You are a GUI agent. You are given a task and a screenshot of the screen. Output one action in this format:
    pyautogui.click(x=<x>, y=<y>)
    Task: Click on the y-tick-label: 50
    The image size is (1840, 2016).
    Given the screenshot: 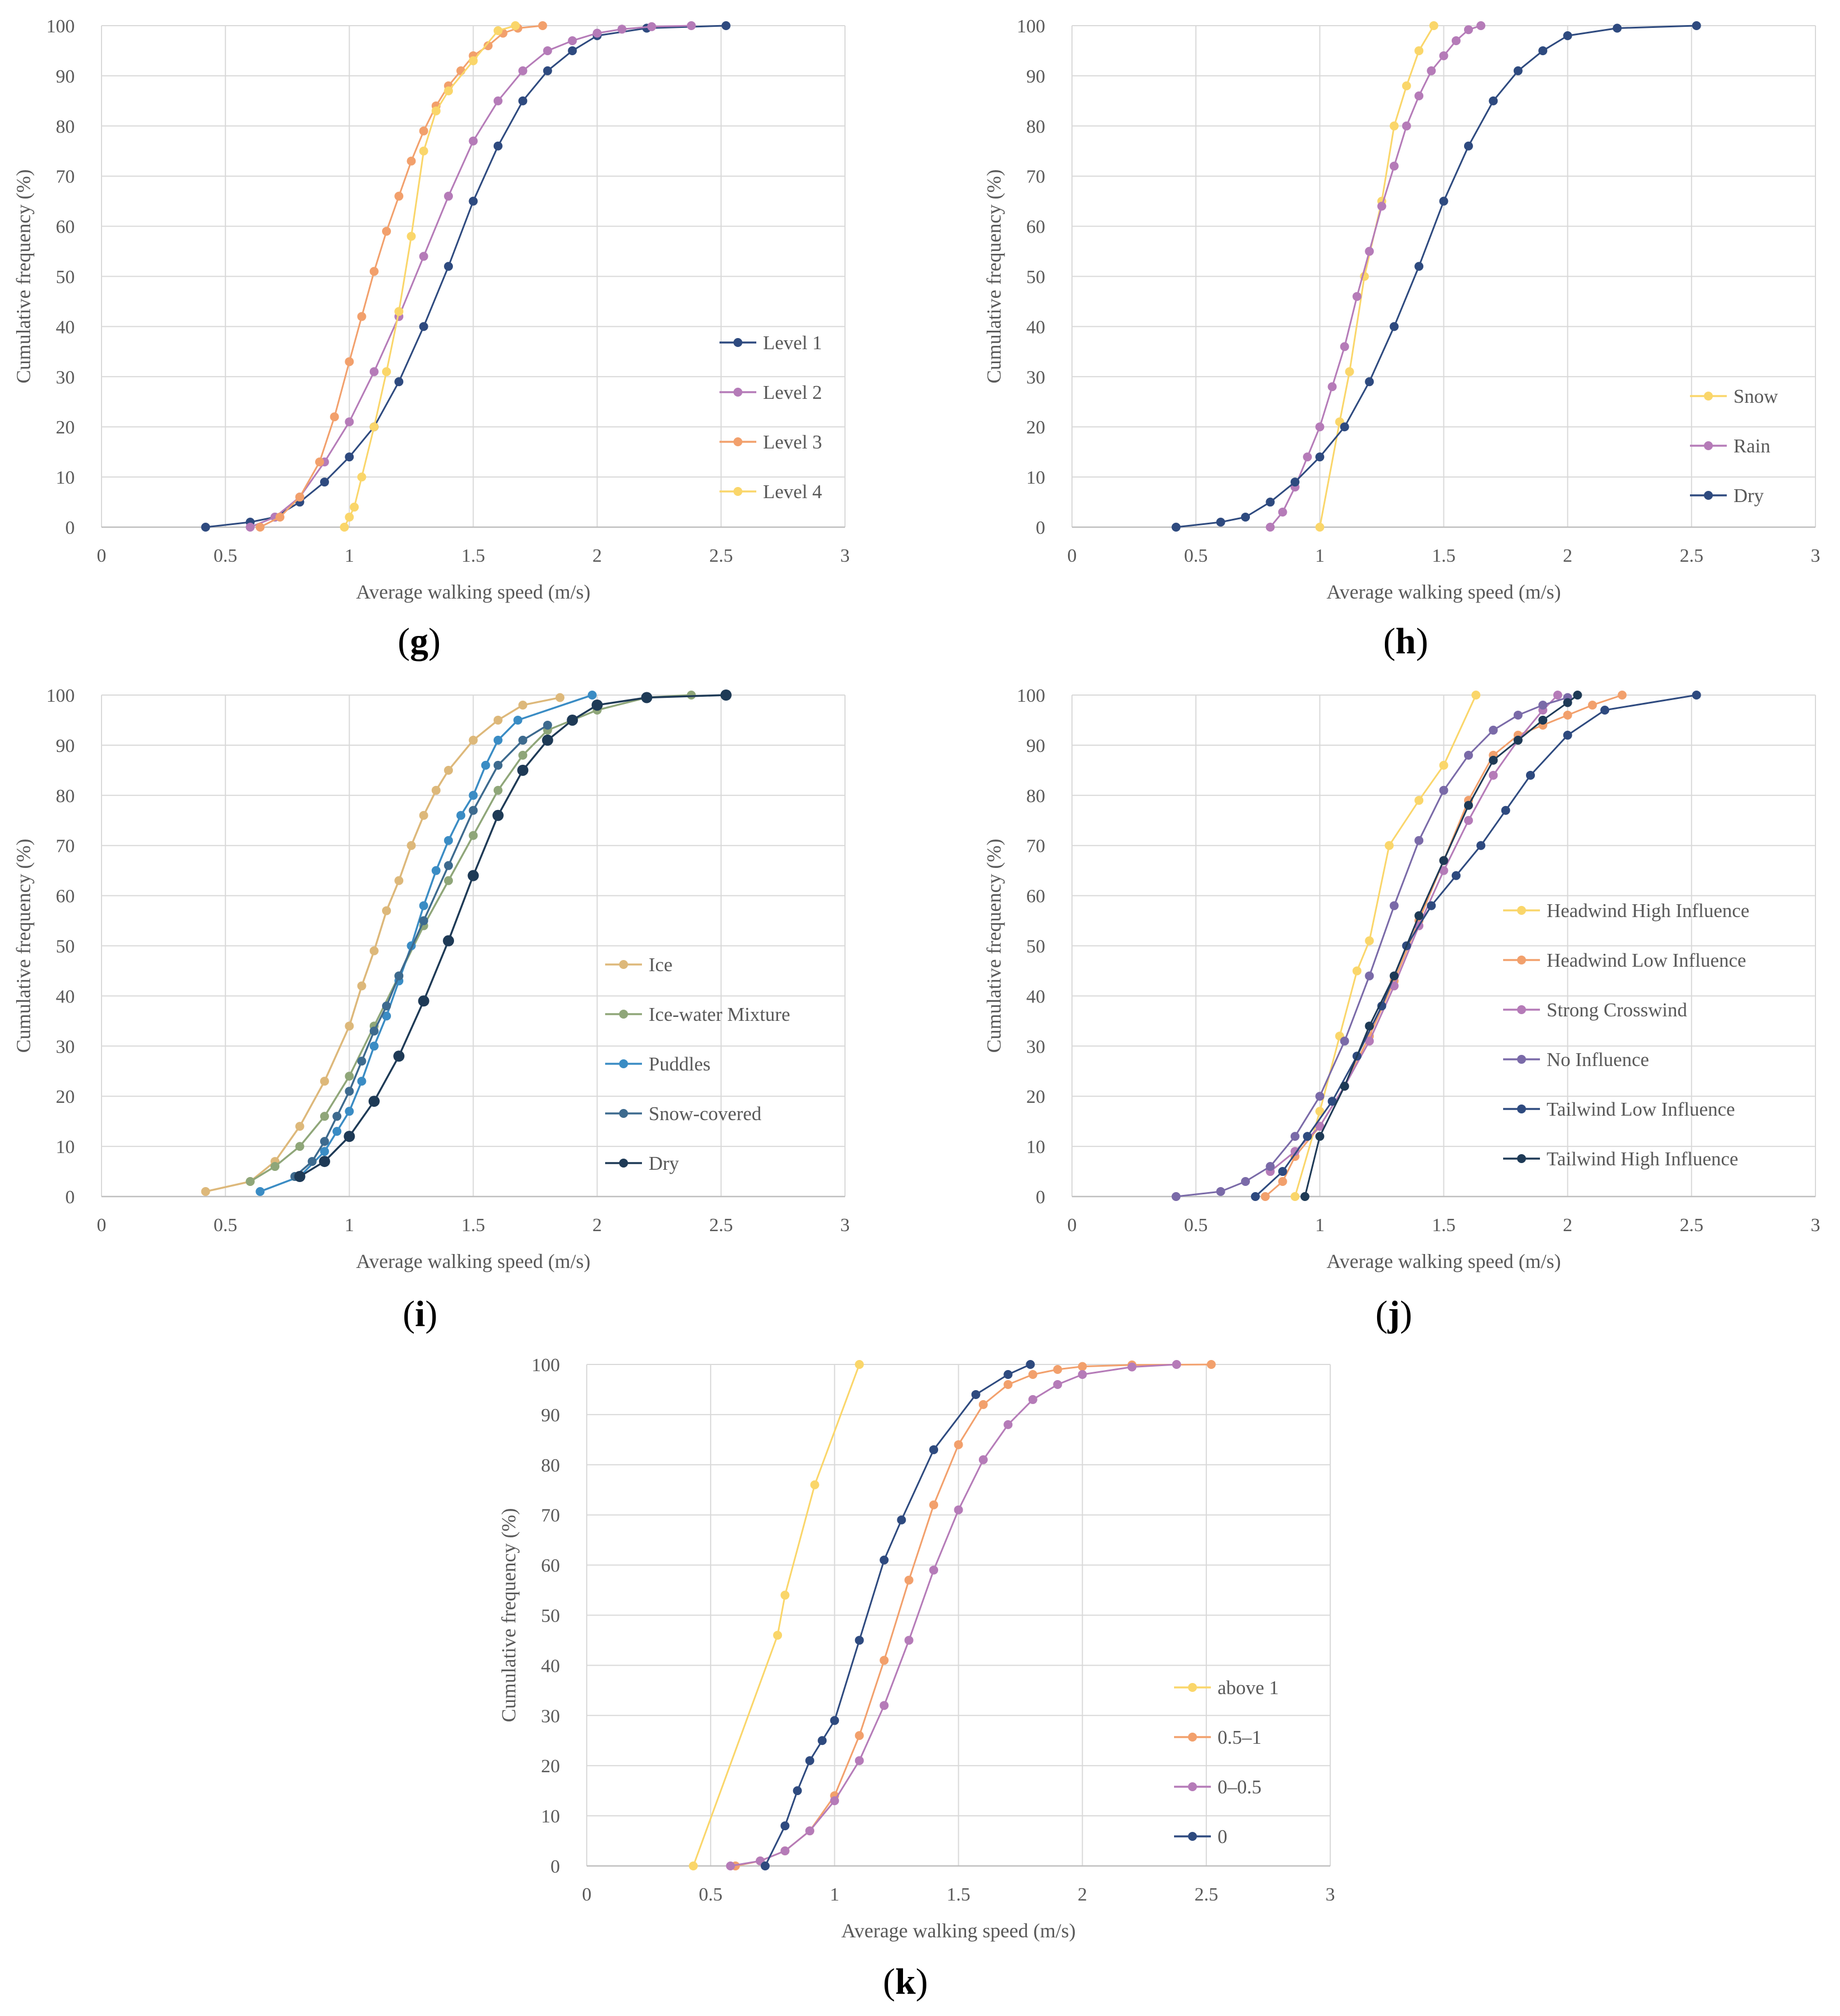 What is the action you would take?
    pyautogui.click(x=1035, y=947)
    